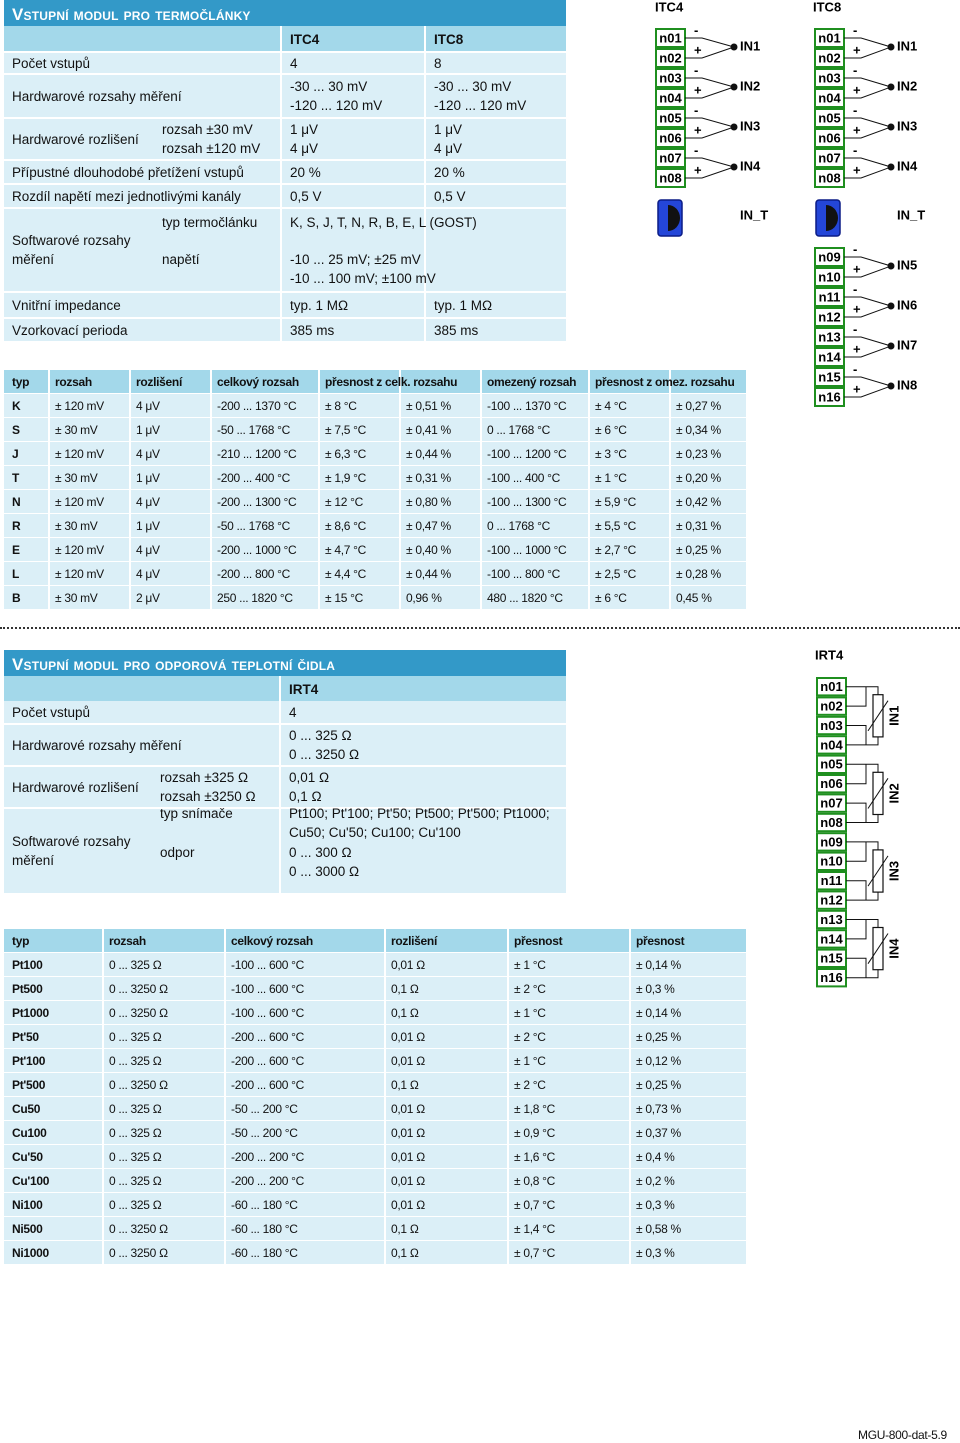 The height and width of the screenshot is (1443, 960). What do you see at coordinates (827, 7) in the screenshot?
I see `diagram-title: ITC8` at bounding box center [827, 7].